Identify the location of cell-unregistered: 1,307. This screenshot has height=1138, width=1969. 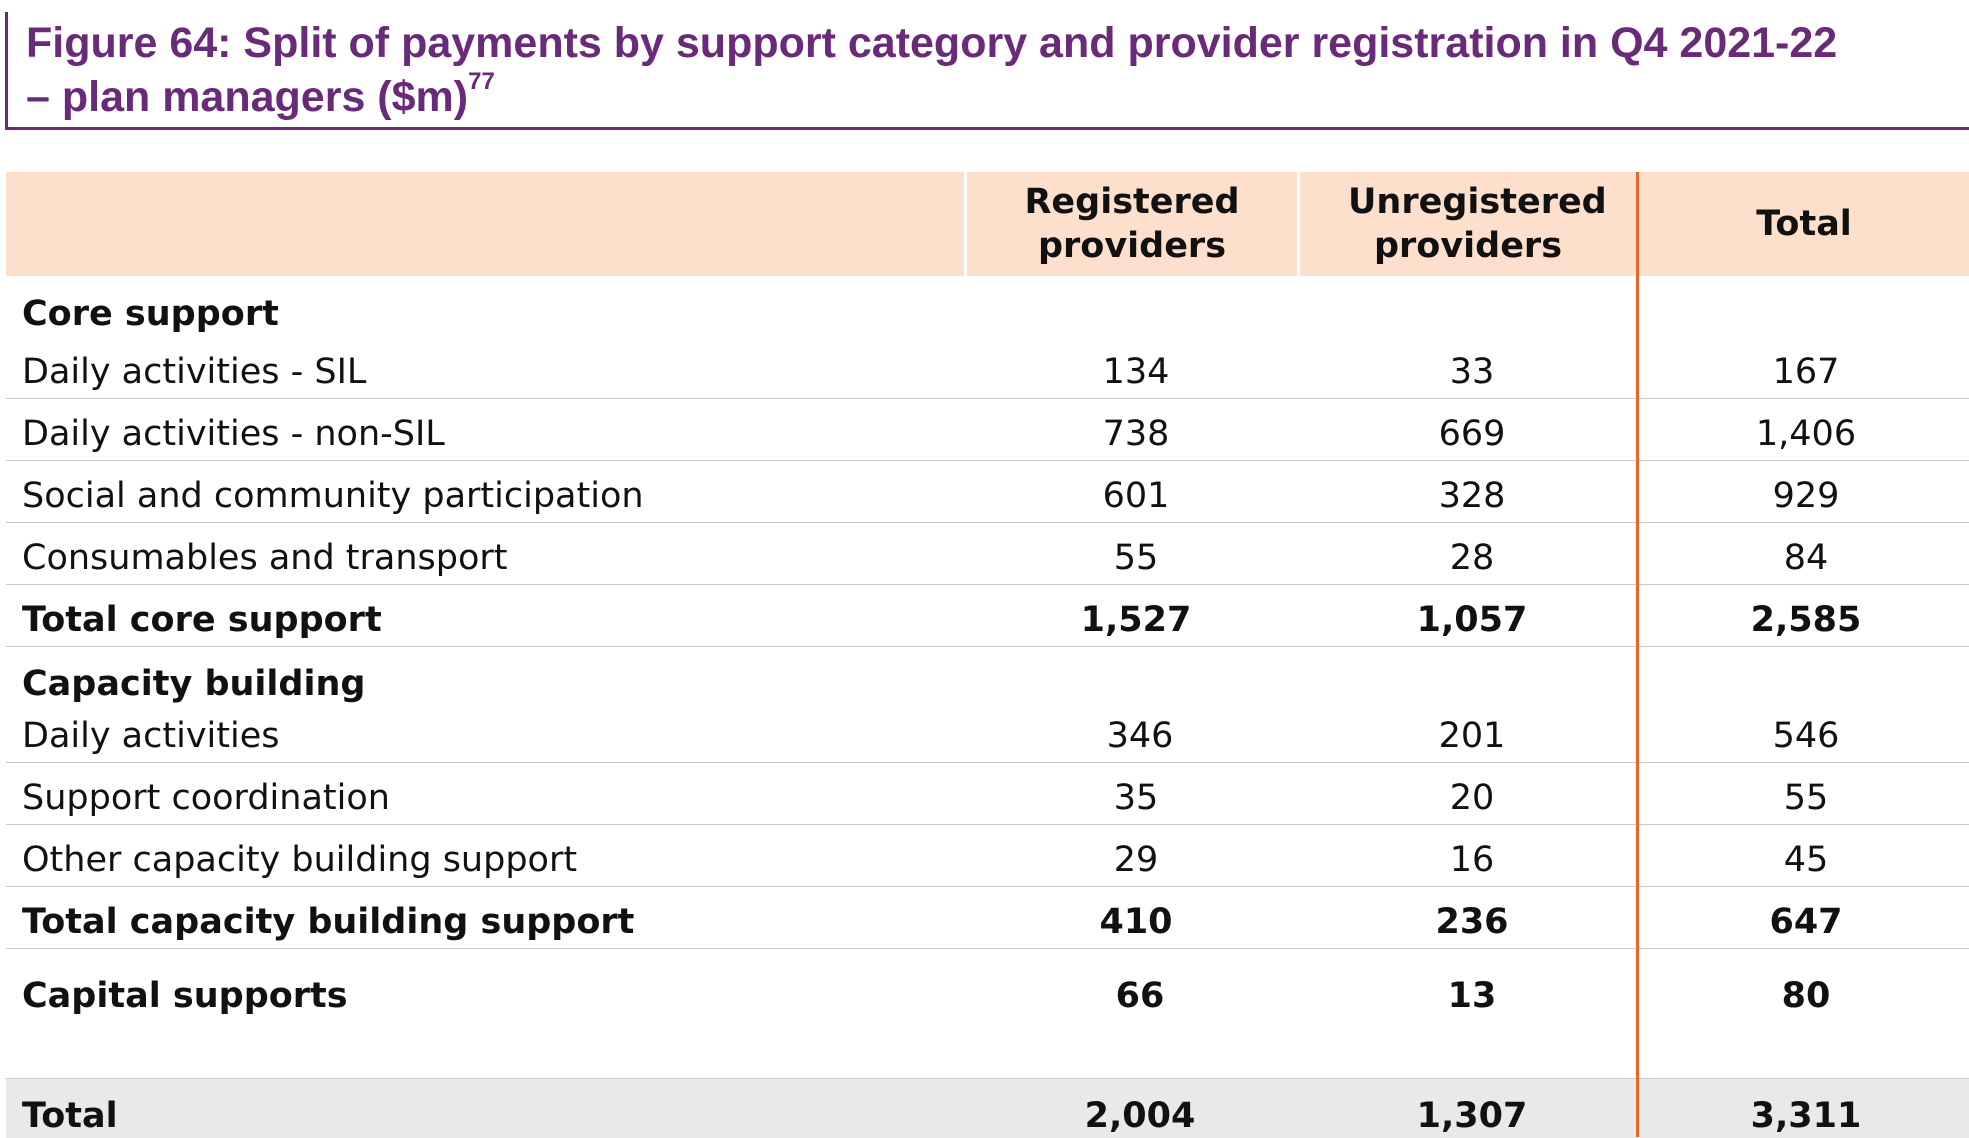
(1472, 1116).